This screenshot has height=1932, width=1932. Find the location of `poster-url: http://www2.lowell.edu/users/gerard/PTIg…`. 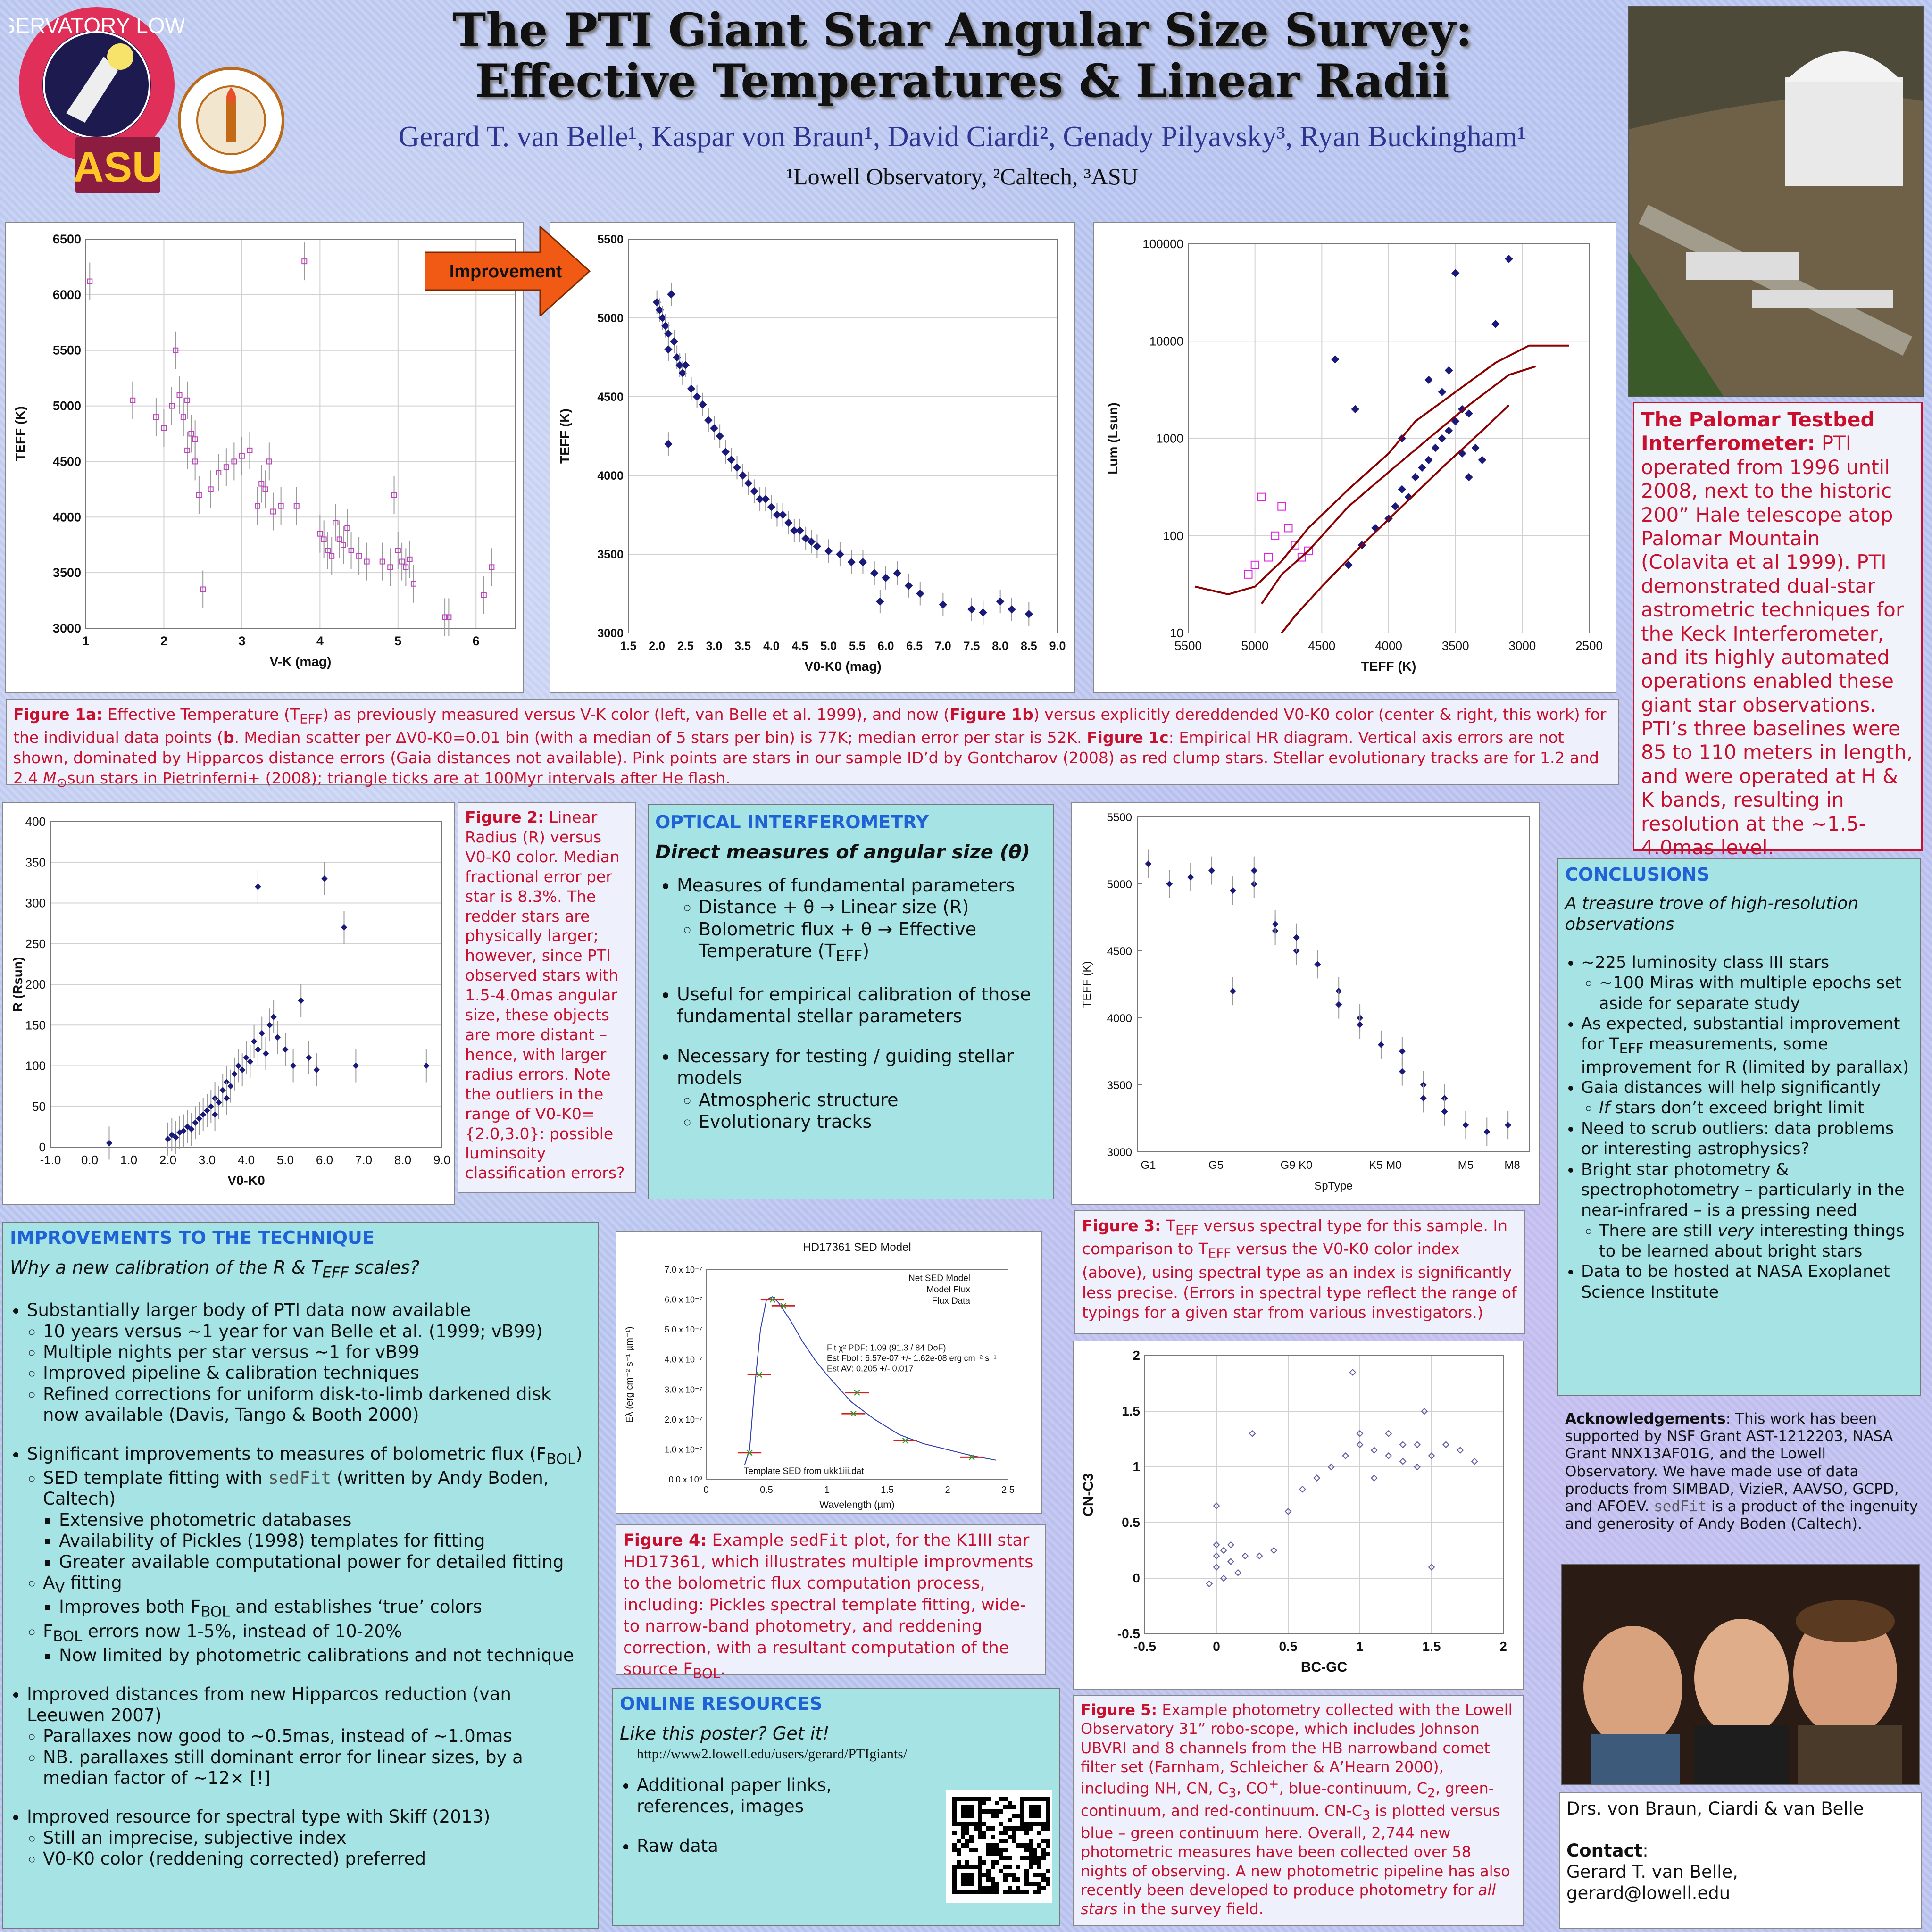

poster-url: http://www2.lowell.edu/users/gerard/PTIg… is located at coordinates (773, 1754).